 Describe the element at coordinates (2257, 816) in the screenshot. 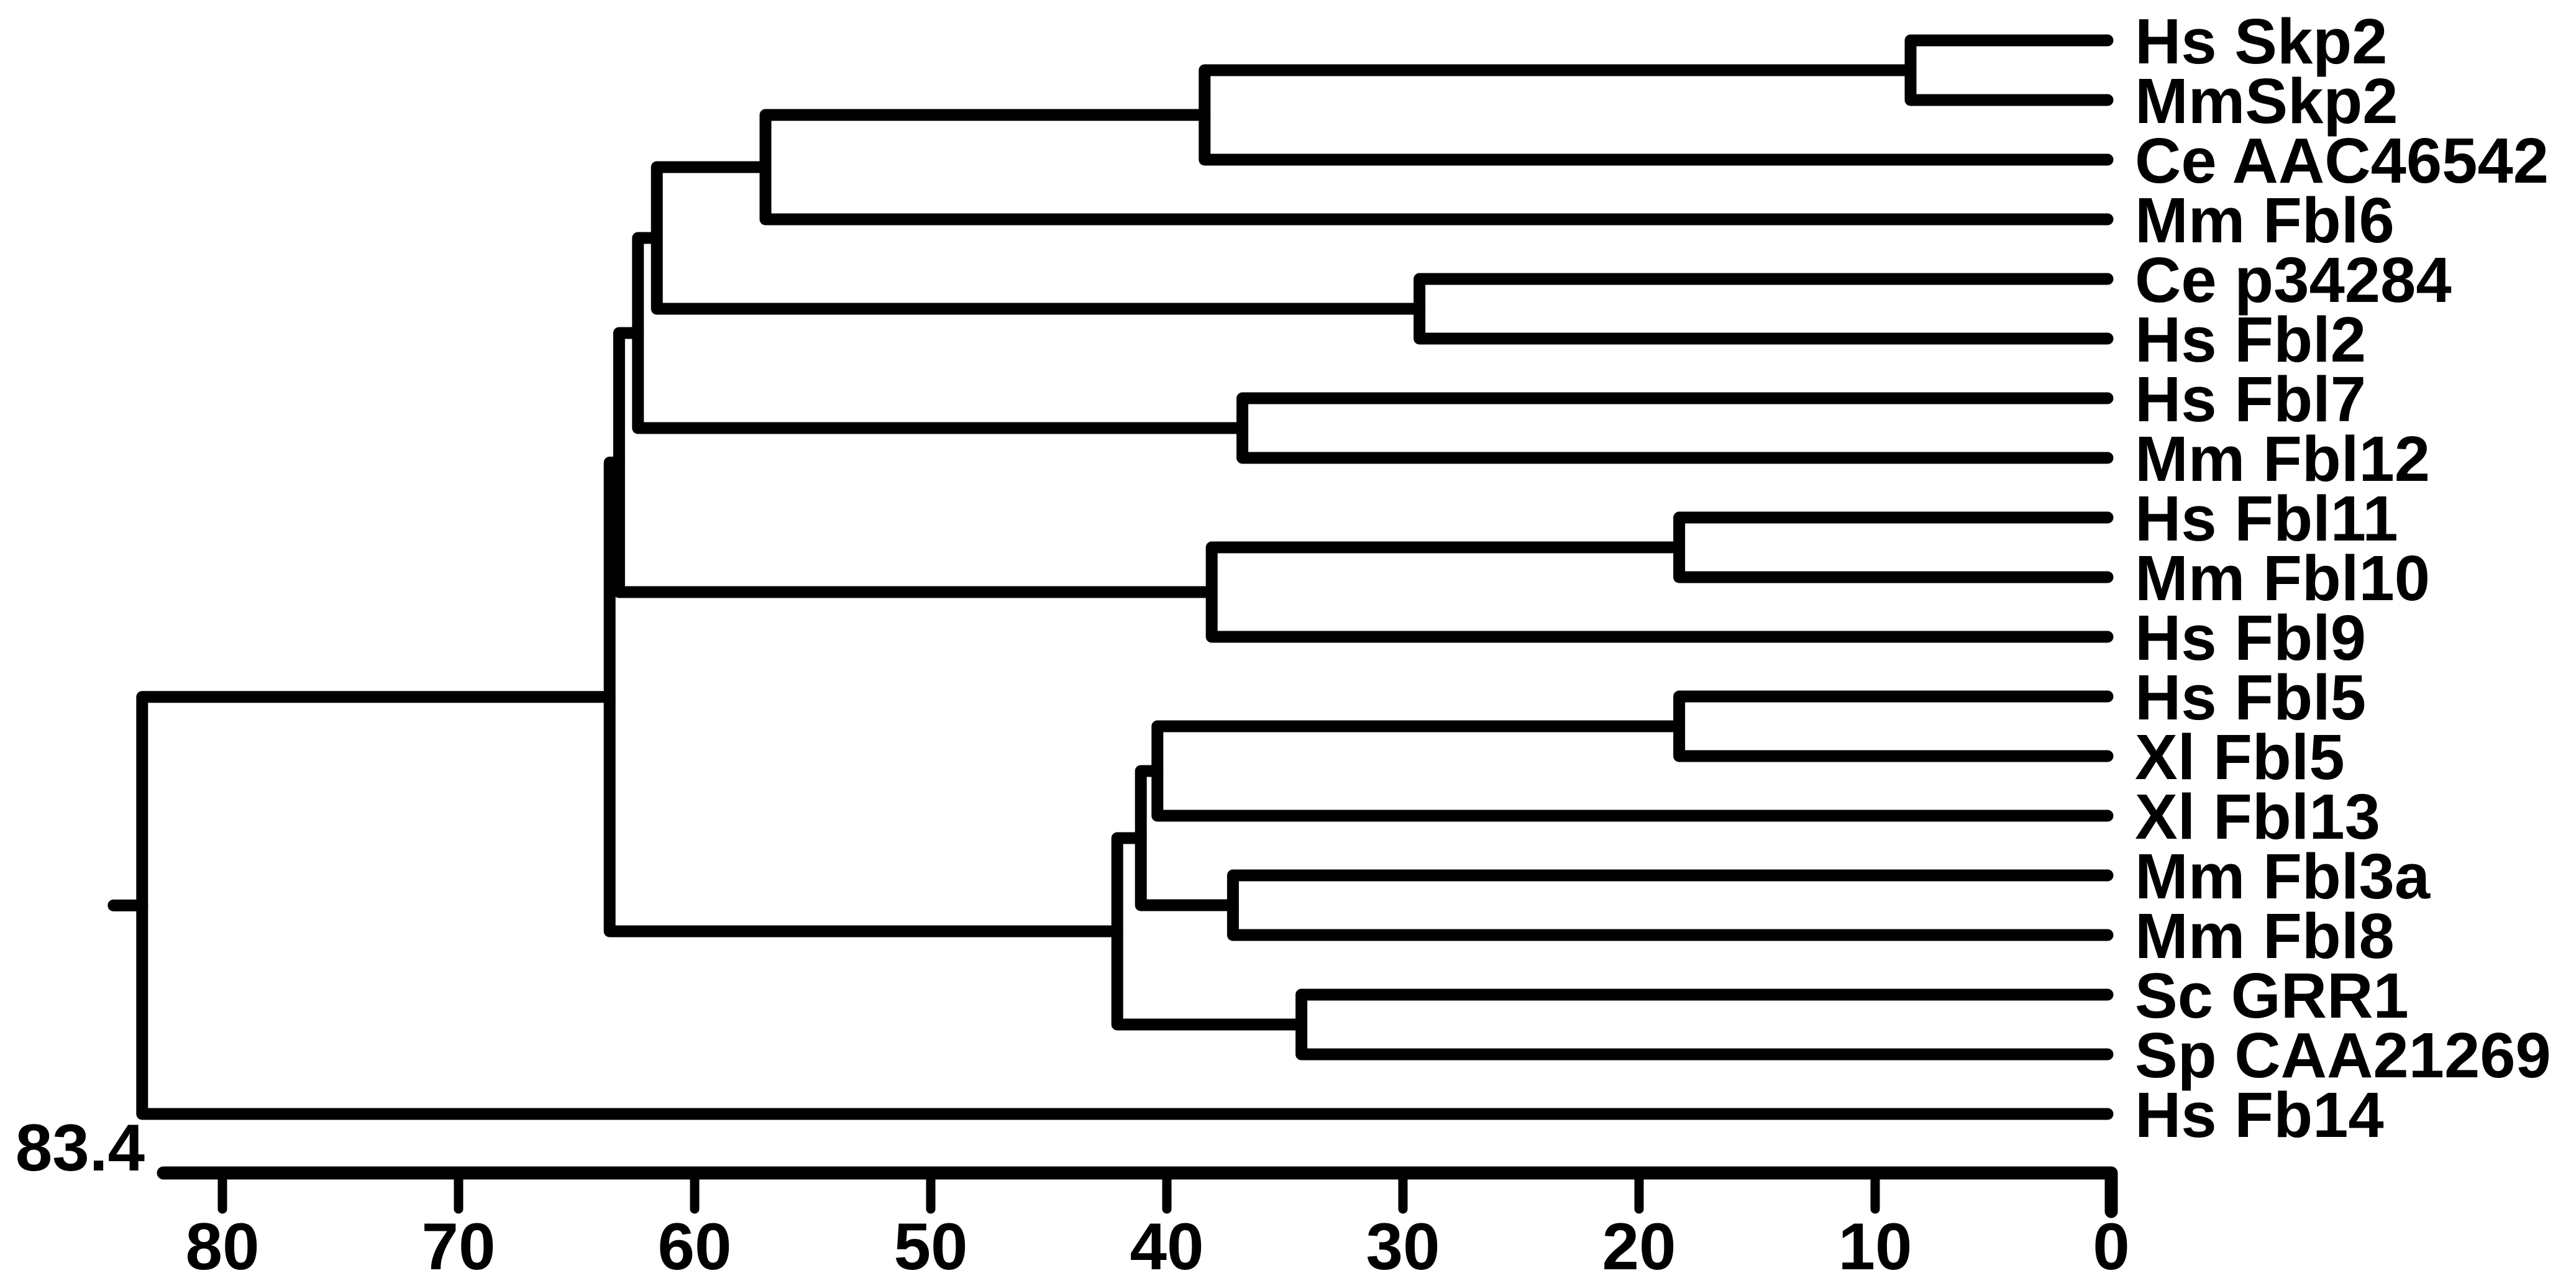

I see `leaf-label: Xl Fbl13` at that location.